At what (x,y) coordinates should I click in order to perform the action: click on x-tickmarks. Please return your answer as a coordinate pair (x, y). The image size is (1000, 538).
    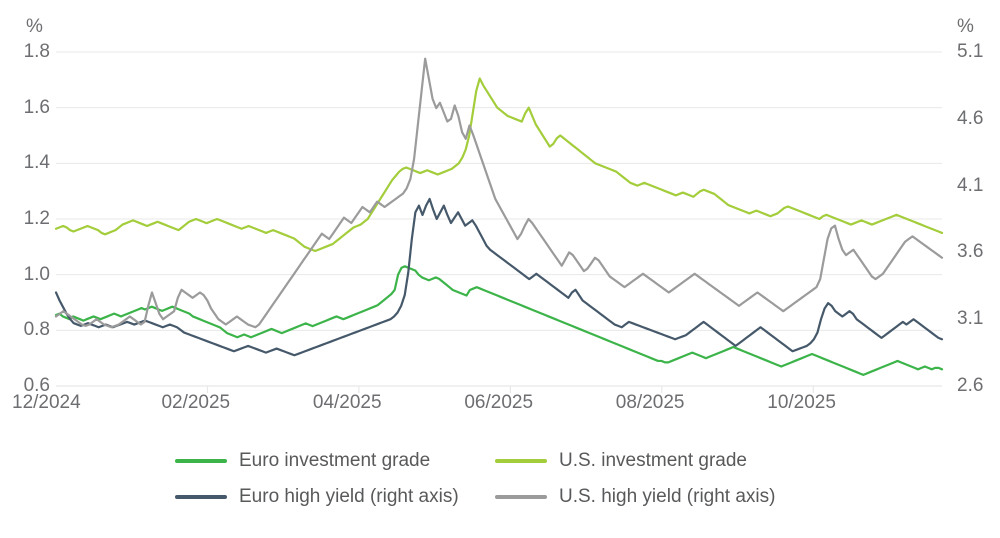
    Looking at the image, I should click on (510, 389).